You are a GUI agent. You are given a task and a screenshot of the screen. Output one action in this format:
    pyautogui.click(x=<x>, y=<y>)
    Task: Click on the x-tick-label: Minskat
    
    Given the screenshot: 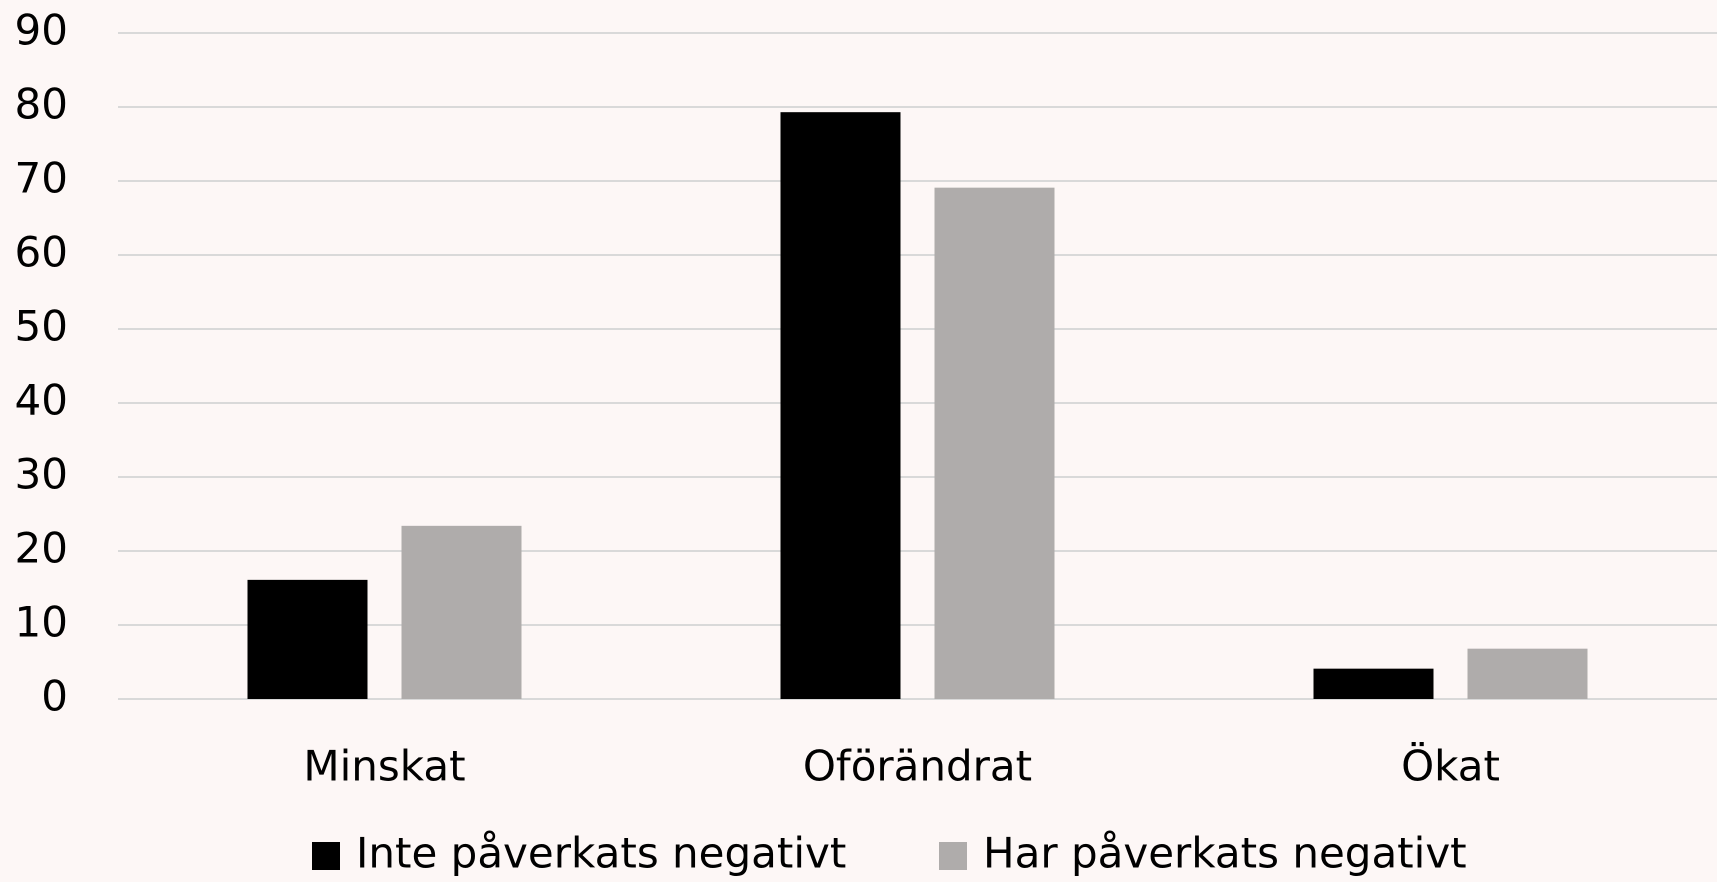 What is the action you would take?
    pyautogui.click(x=384, y=766)
    